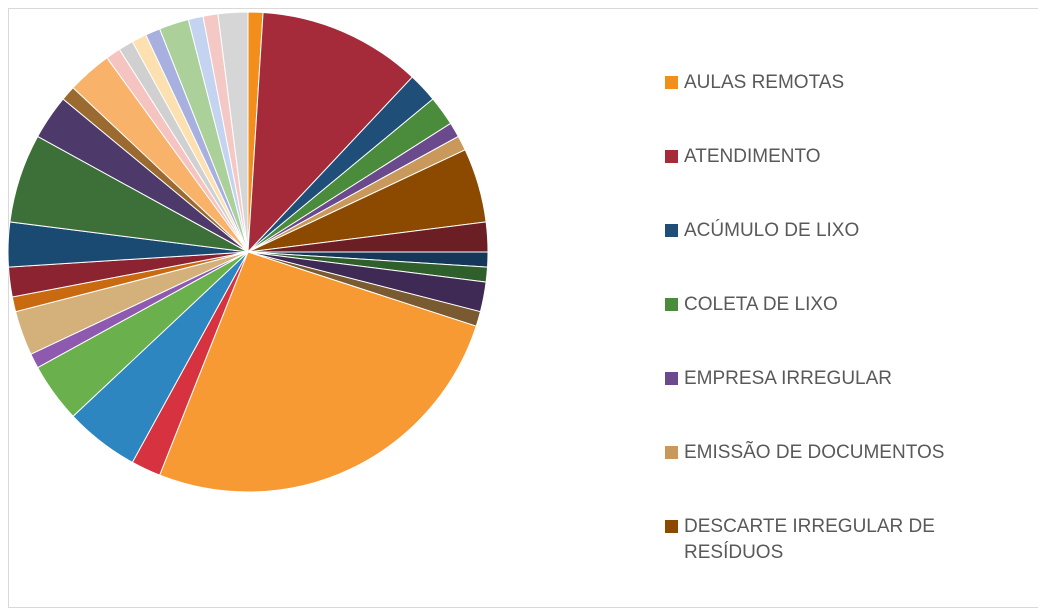  I want to click on legend-item: ATENDIMENTO, so click(815, 157).